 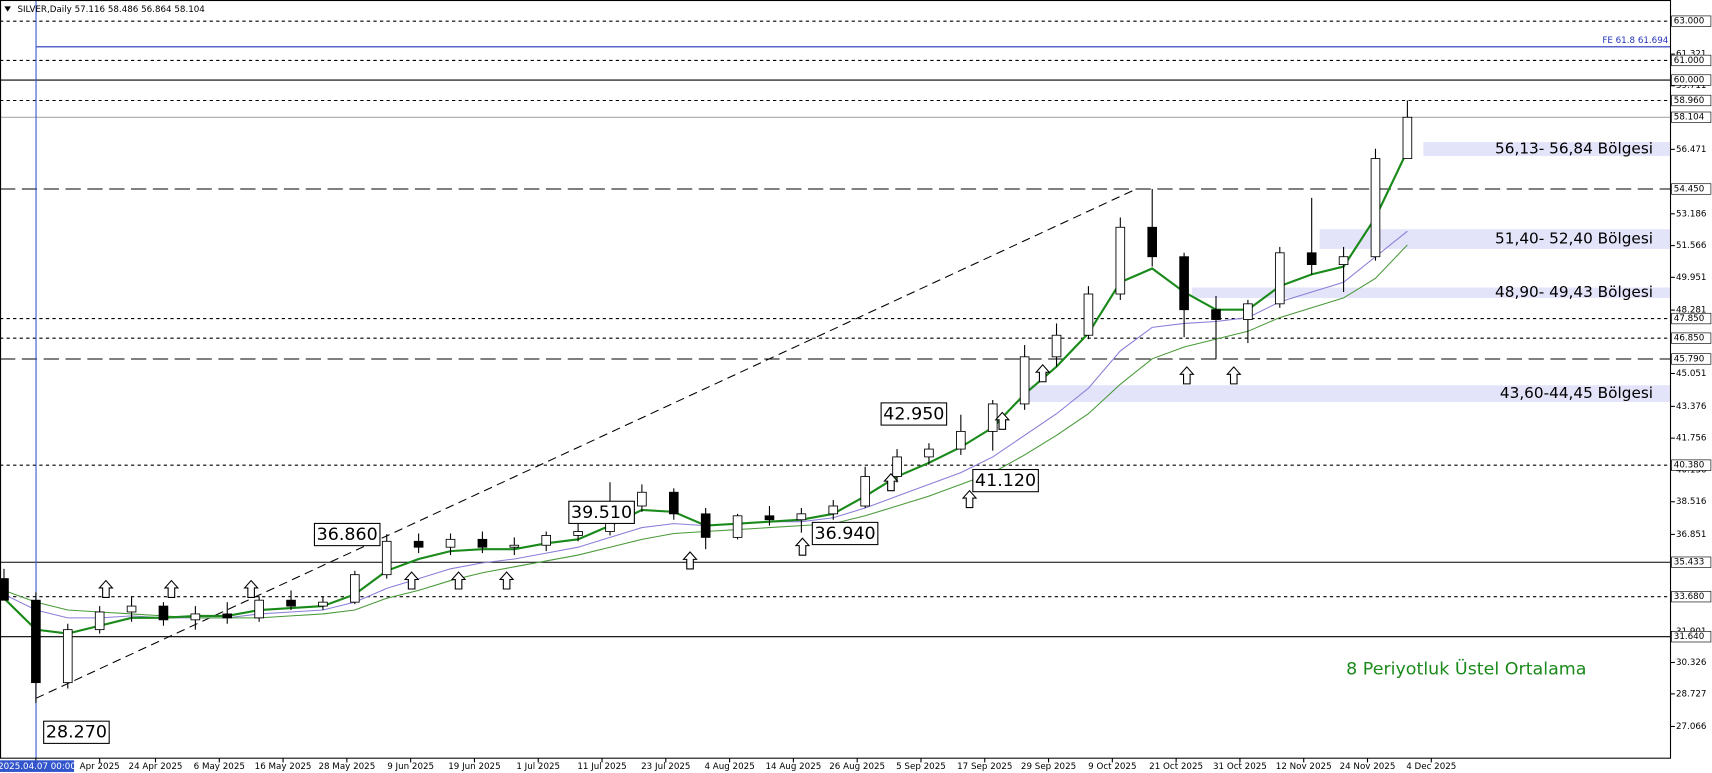 I want to click on price-label: 36.860, so click(x=347, y=535).